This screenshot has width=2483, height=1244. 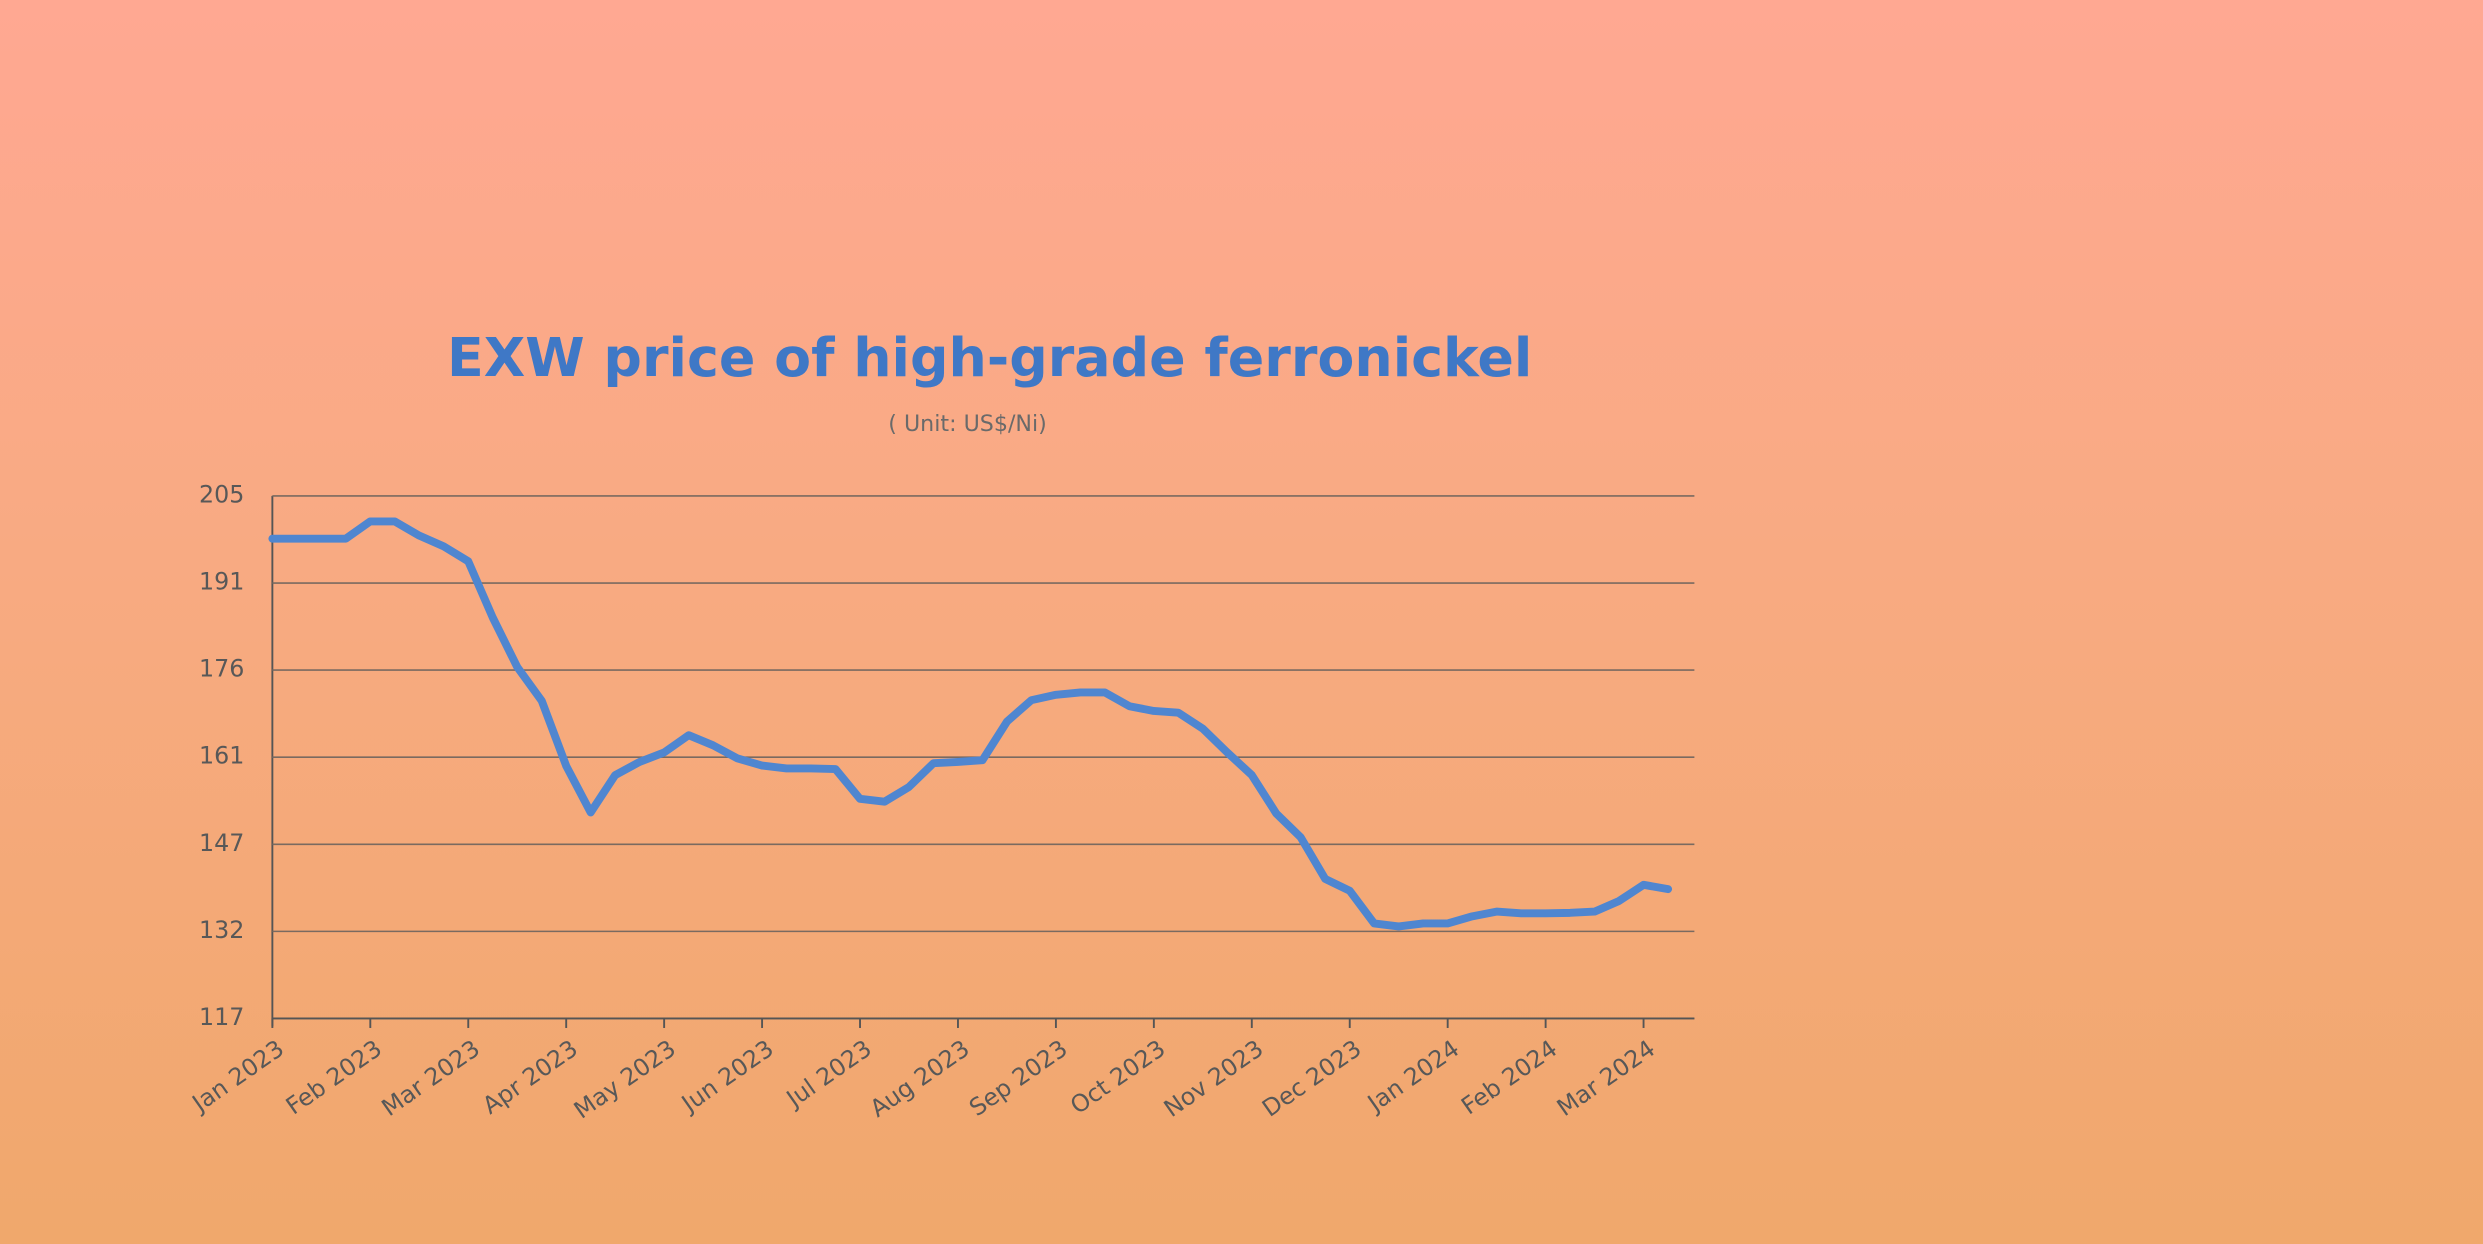 What do you see at coordinates (989, 357) in the screenshot?
I see `chart-title: EXW price of high-grade ferronickel` at bounding box center [989, 357].